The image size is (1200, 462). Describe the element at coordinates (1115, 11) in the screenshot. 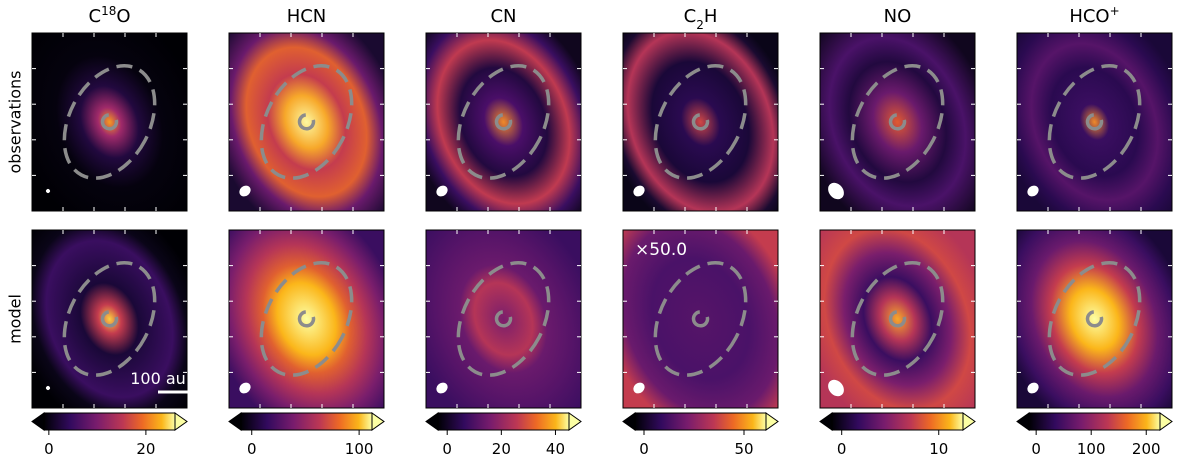

I see `title-part: +` at that location.